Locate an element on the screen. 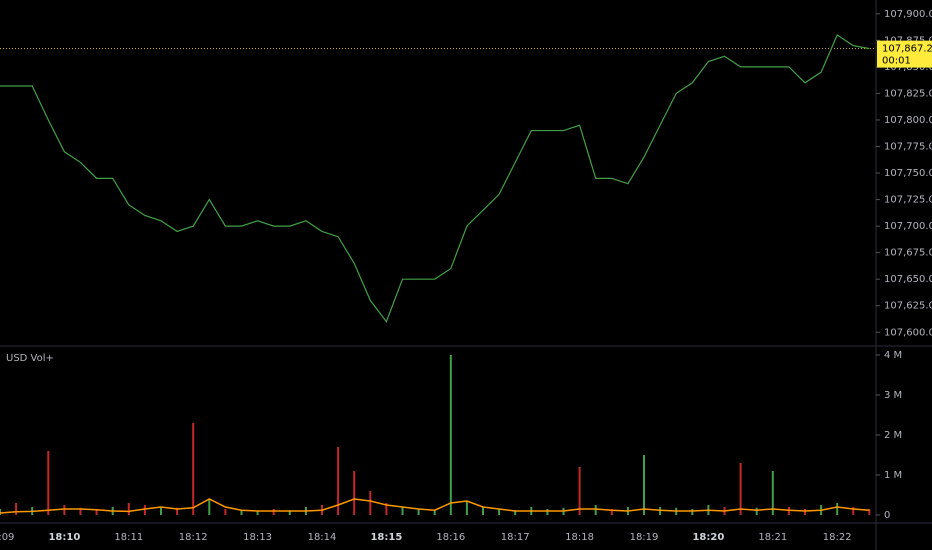  y-tick-label: 107,650.0 is located at coordinates (908, 279).